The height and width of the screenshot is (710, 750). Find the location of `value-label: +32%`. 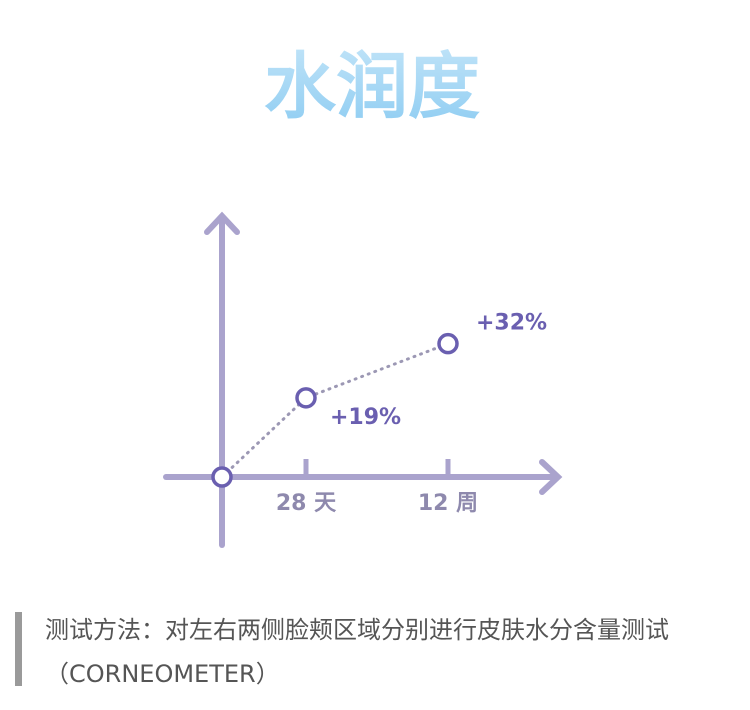

value-label: +32% is located at coordinates (511, 323).